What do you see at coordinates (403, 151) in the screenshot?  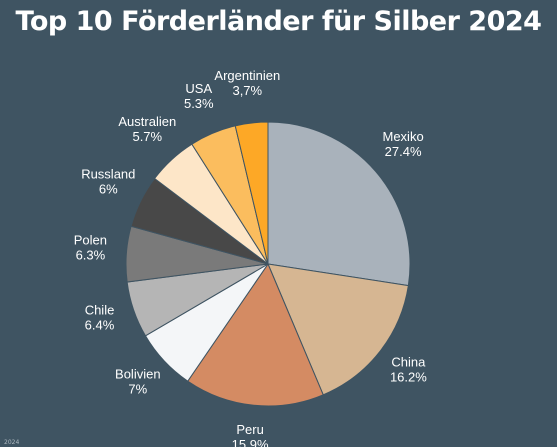 I see `slice-value: 27.4%` at bounding box center [403, 151].